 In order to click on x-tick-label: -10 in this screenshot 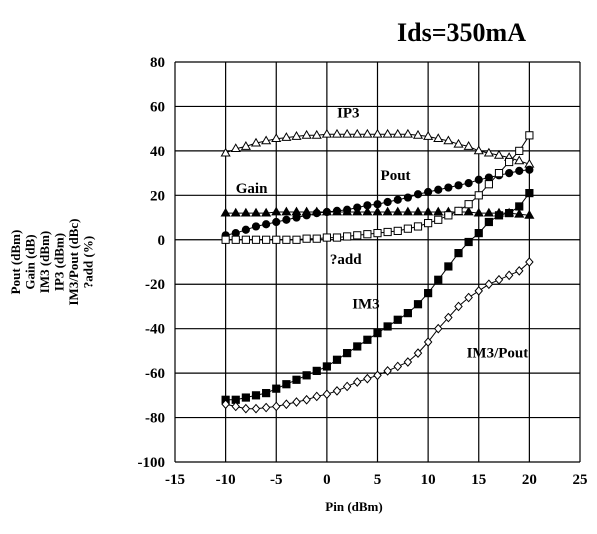, I will do `click(226, 480)`.